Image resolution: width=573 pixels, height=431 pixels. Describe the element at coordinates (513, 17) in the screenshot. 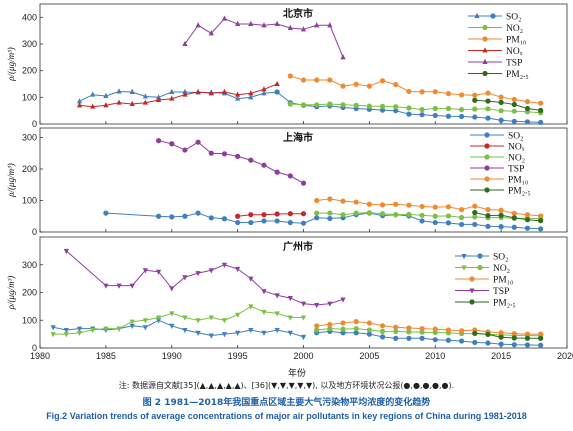

I see `legend-label: SO₂` at that location.